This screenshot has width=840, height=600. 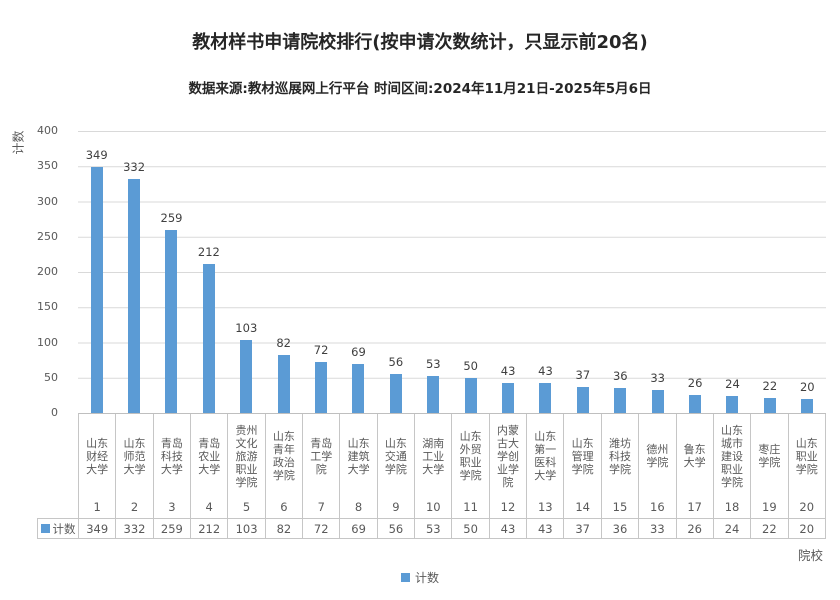 I want to click on bar-value-label: 259, so click(x=171, y=218).